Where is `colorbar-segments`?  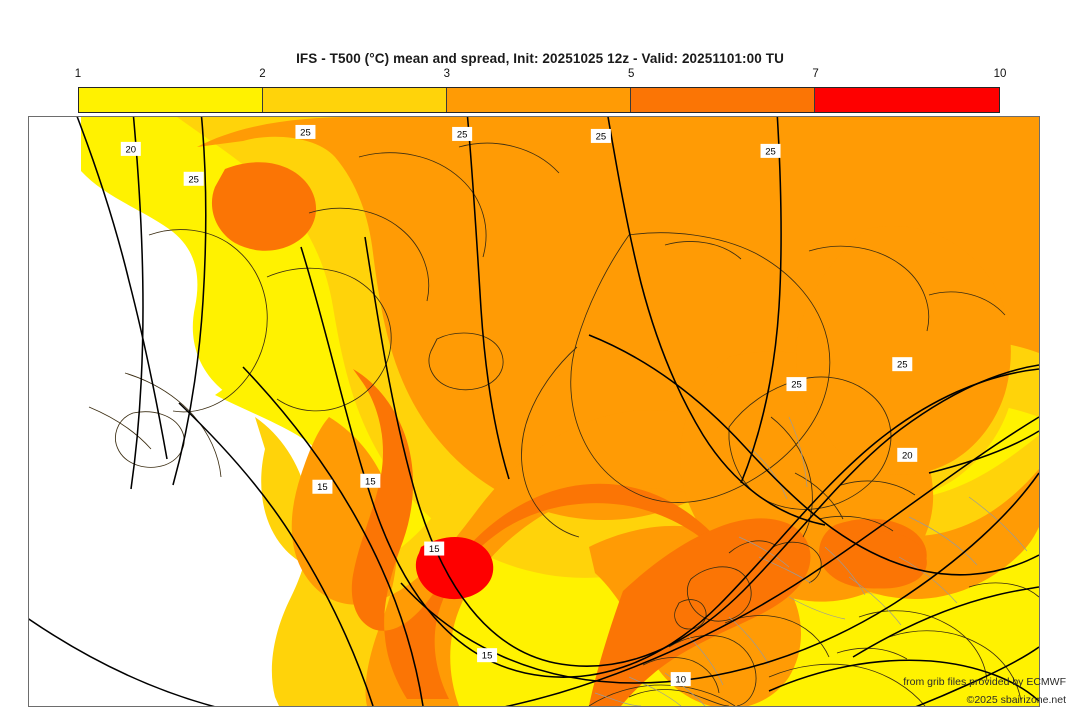 colorbar-segments is located at coordinates (539, 100).